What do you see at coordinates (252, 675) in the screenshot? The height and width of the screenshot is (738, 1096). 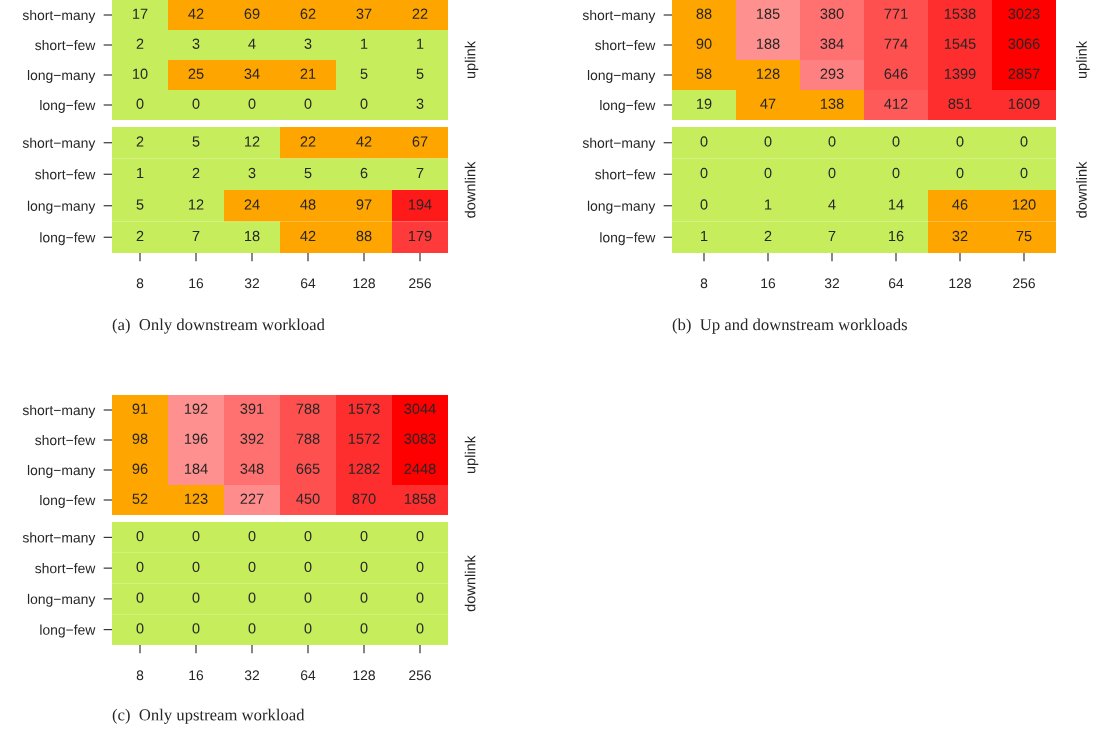 I see `x-tick-label: 32` at bounding box center [252, 675].